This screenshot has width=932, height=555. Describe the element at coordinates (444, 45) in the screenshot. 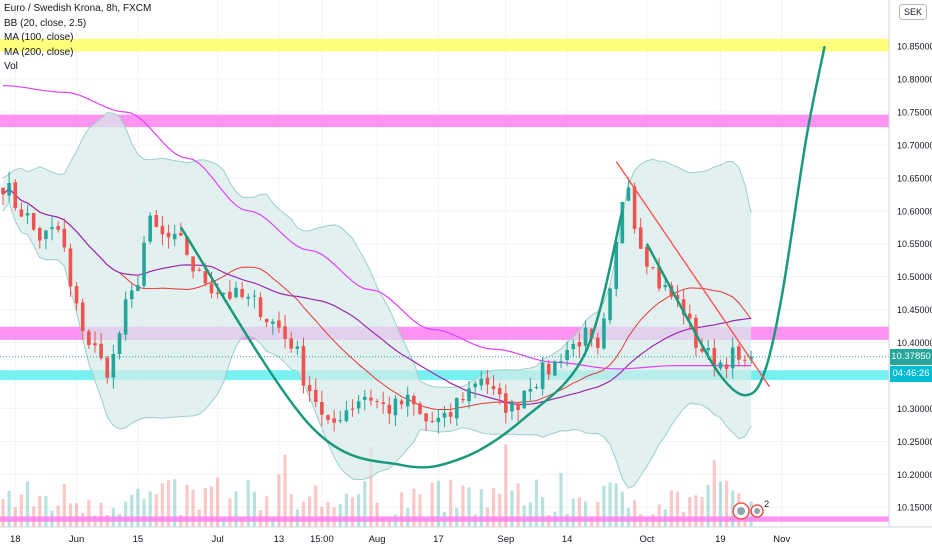

I see `zone-yellow` at that location.